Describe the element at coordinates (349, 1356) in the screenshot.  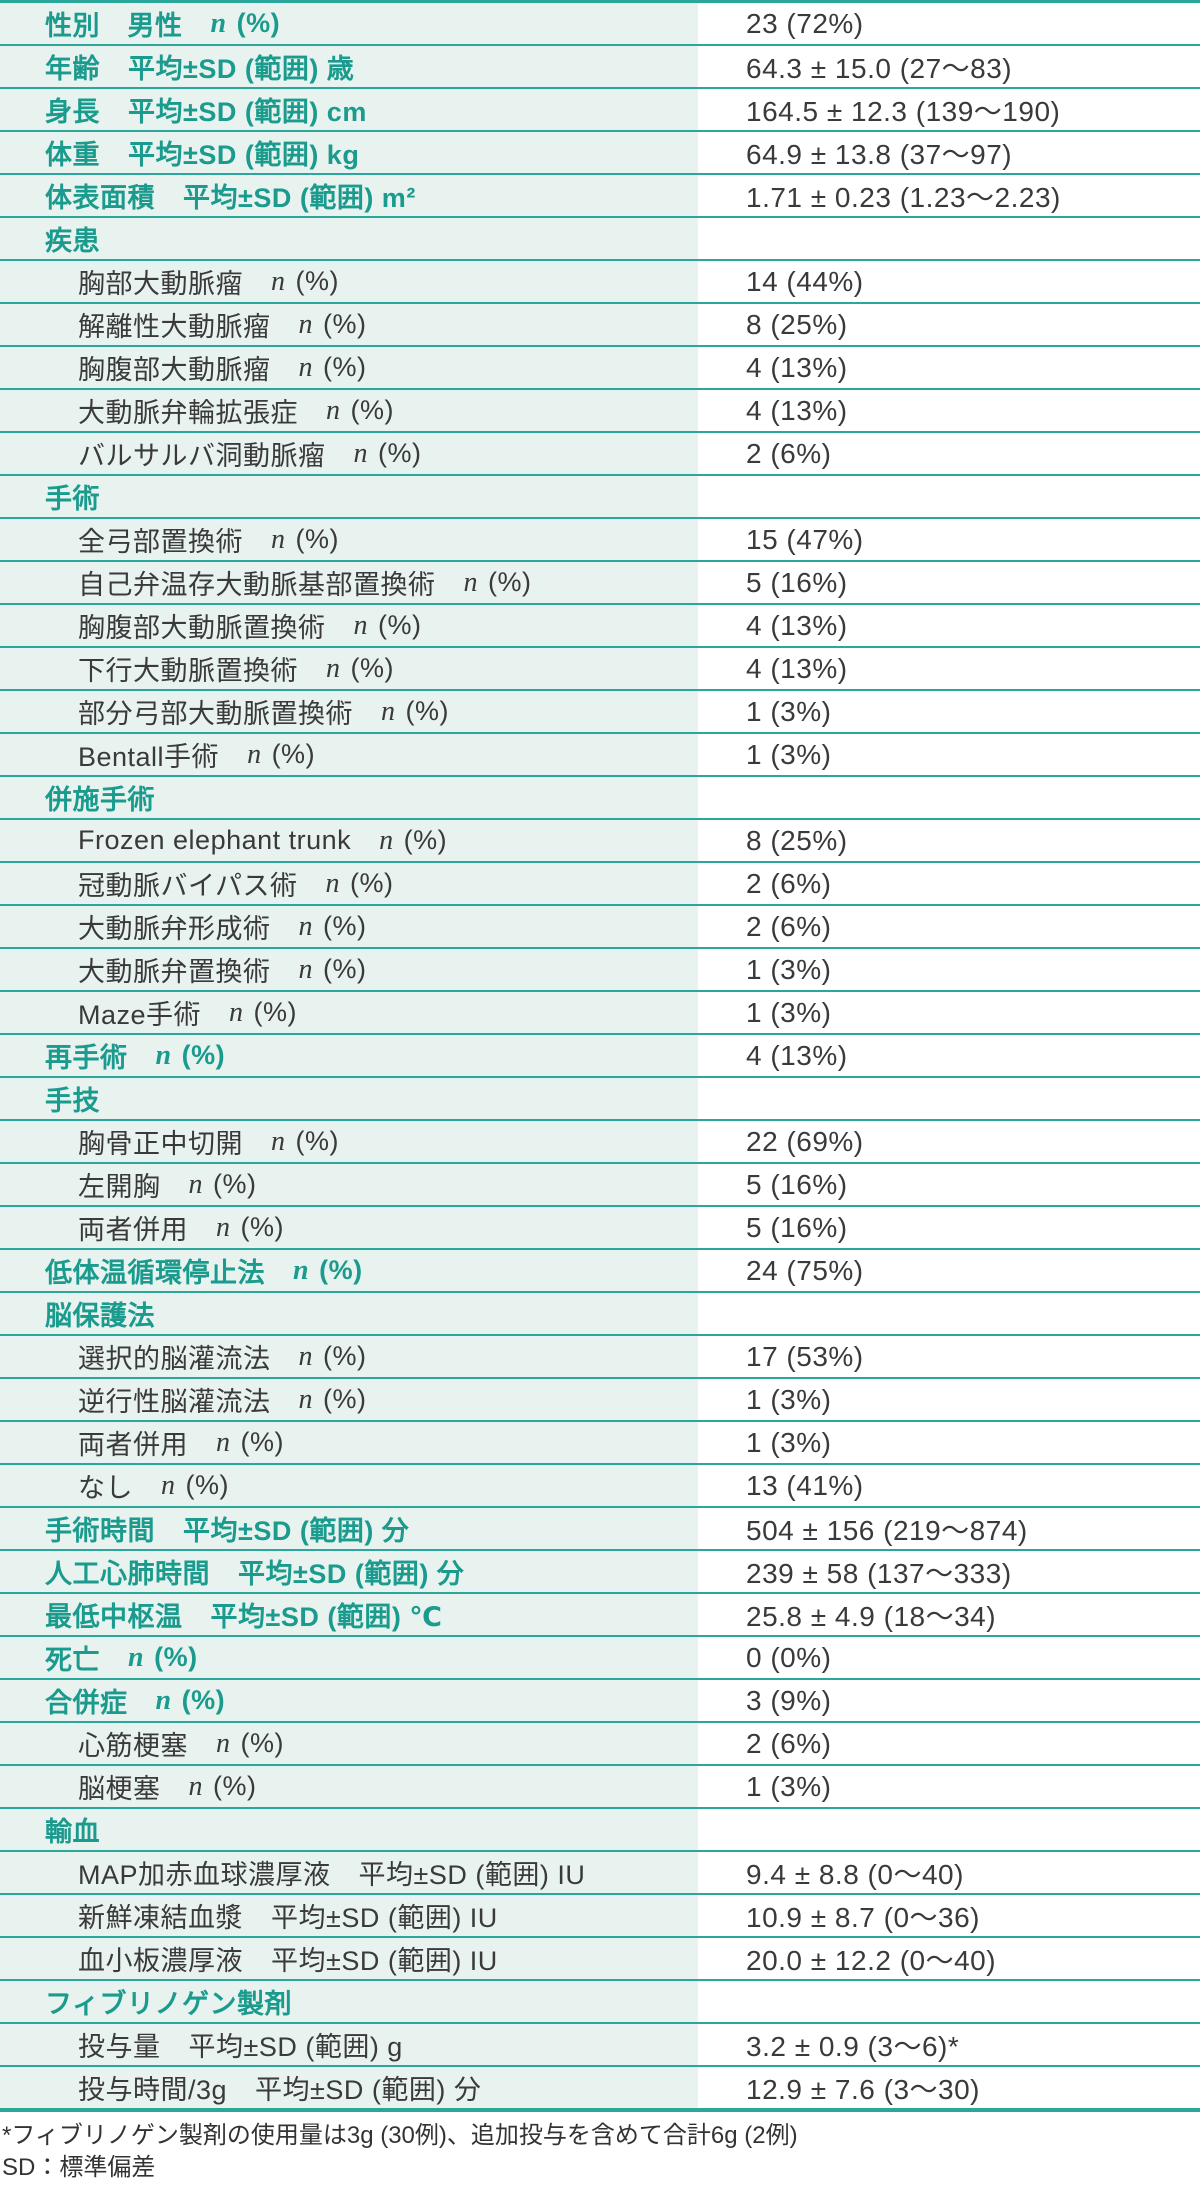
I see `row-label-cell: 選択的脳灌流法 n (%)` at that location.